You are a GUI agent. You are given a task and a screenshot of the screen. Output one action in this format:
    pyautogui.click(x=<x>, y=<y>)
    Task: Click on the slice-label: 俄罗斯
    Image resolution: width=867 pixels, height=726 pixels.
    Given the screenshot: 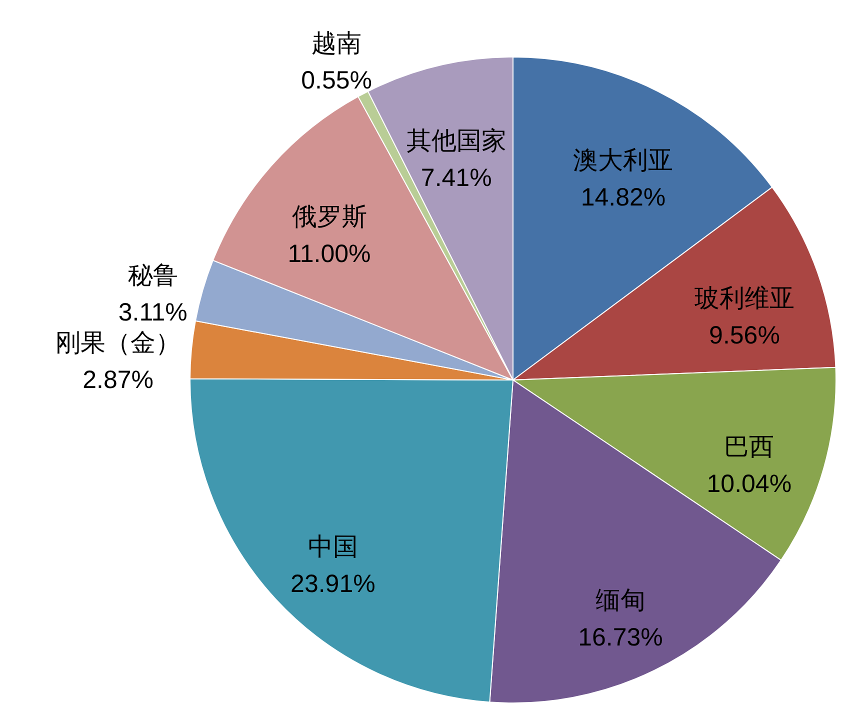 What is the action you would take?
    pyautogui.click(x=329, y=217)
    